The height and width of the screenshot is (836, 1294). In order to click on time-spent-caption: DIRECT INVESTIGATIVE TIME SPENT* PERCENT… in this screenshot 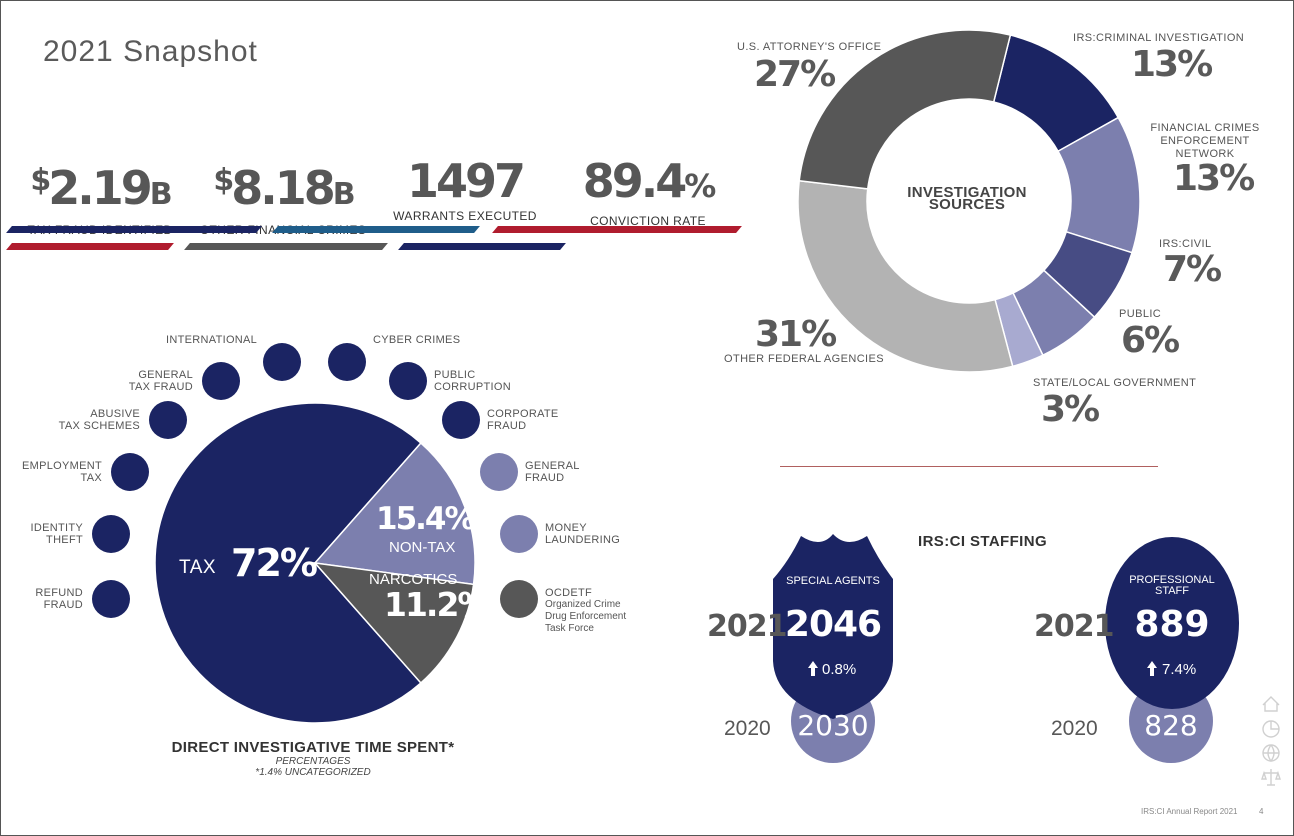, I will do `click(313, 758)`.